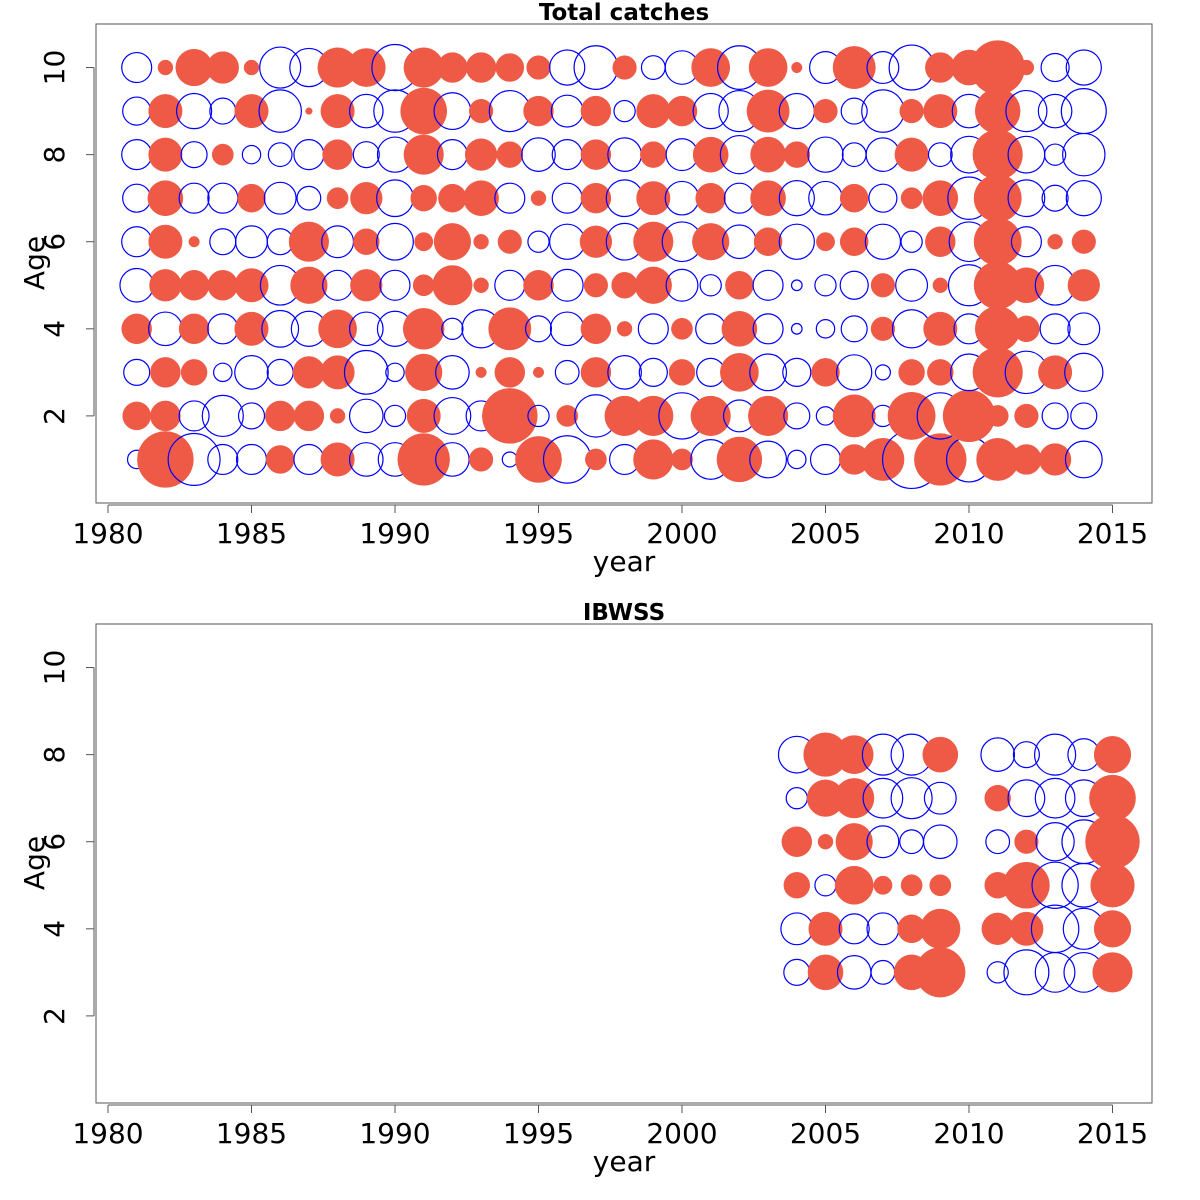  Describe the element at coordinates (54, 416) in the screenshot. I see `y-tick-label: 2` at that location.